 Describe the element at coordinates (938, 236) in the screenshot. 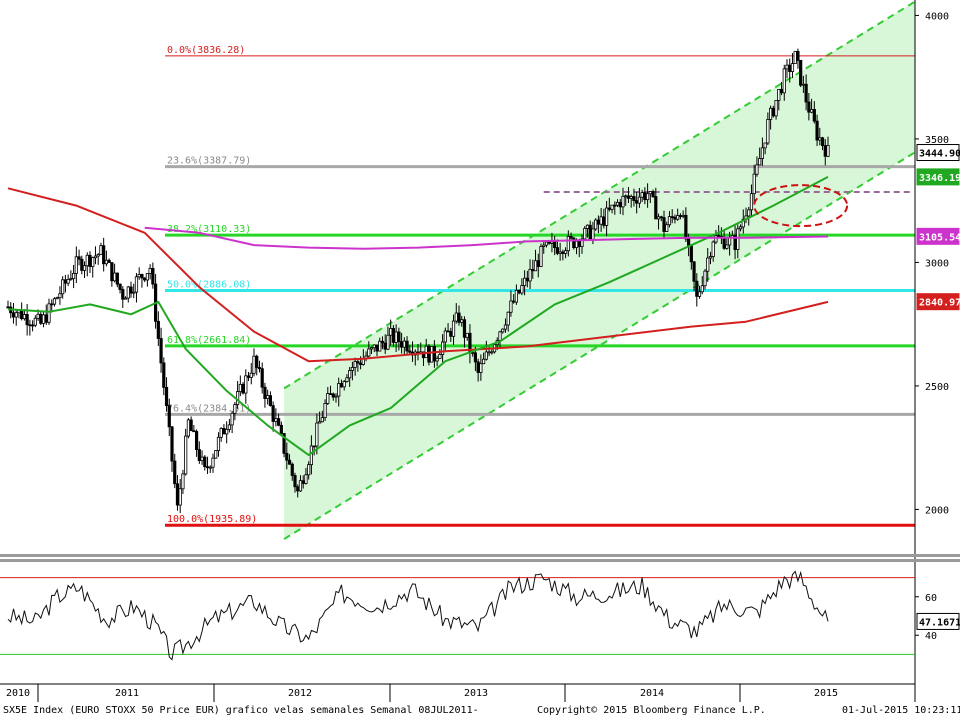

I see `price-tag: 3105.54` at that location.